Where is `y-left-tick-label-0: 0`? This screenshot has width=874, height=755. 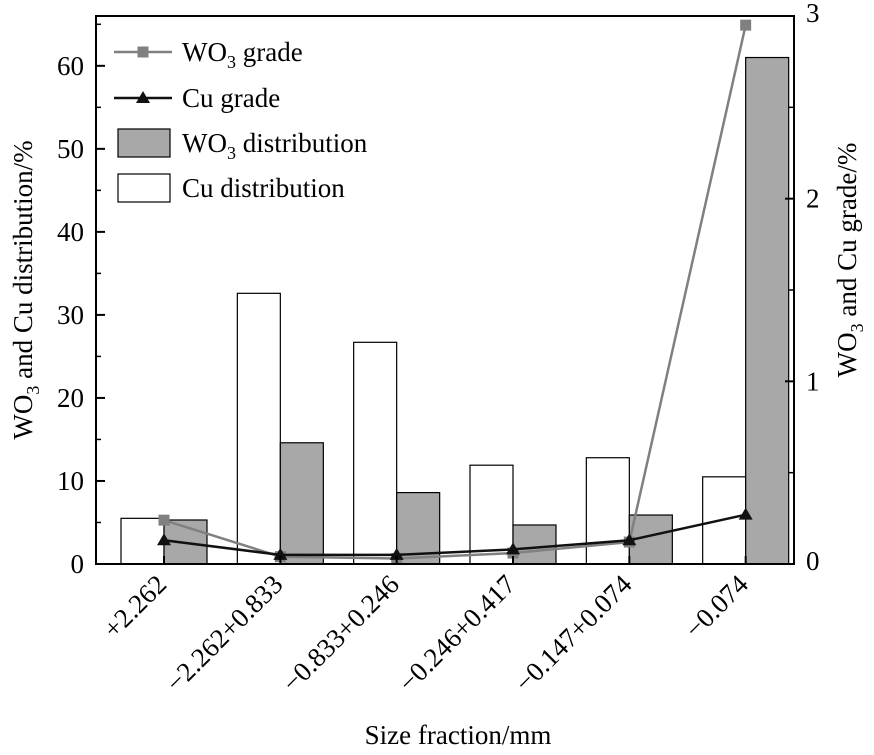 y-left-tick-label-0: 0 is located at coordinates (78, 564).